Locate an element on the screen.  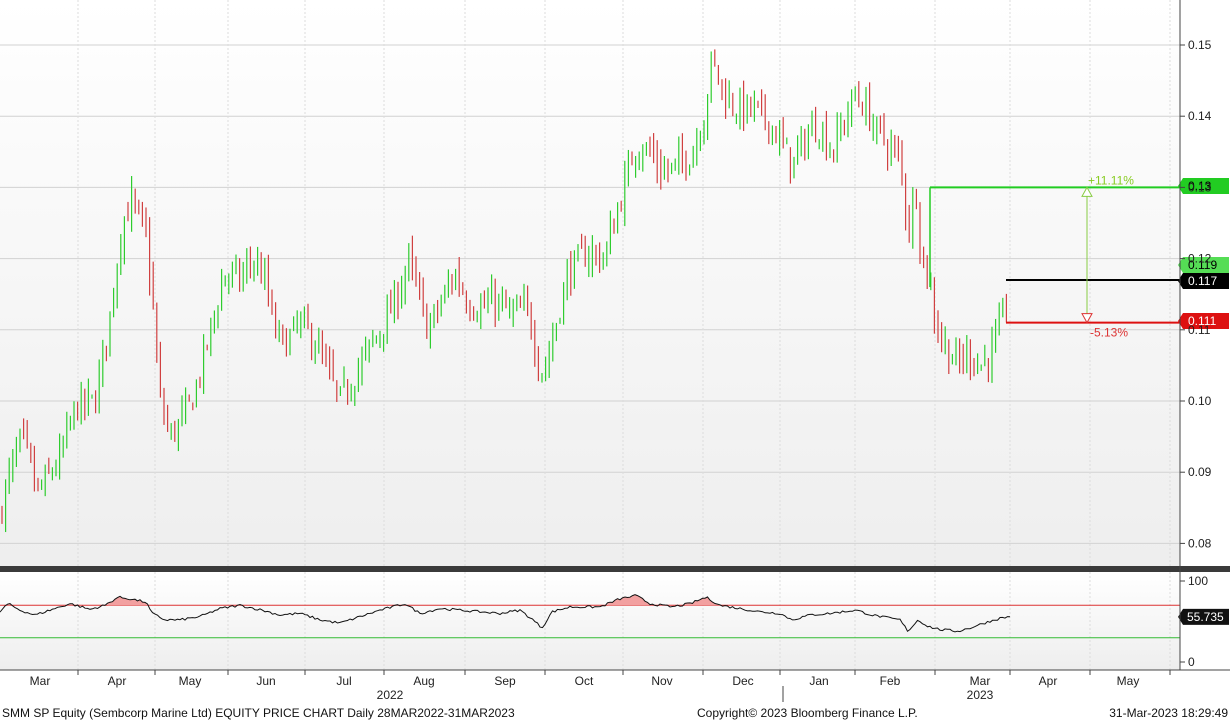
price-tick-label: 0.15 is located at coordinates (1200, 45).